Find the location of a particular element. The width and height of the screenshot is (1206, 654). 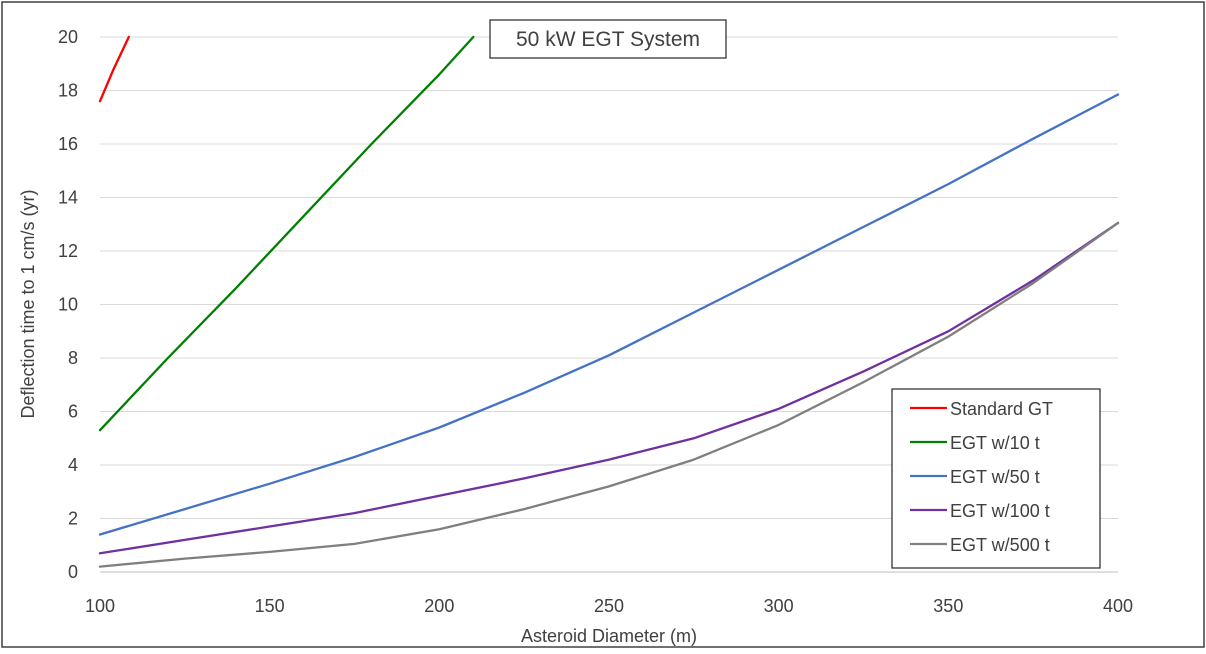

legend-item: EGT w/500 t is located at coordinates (1000, 545).